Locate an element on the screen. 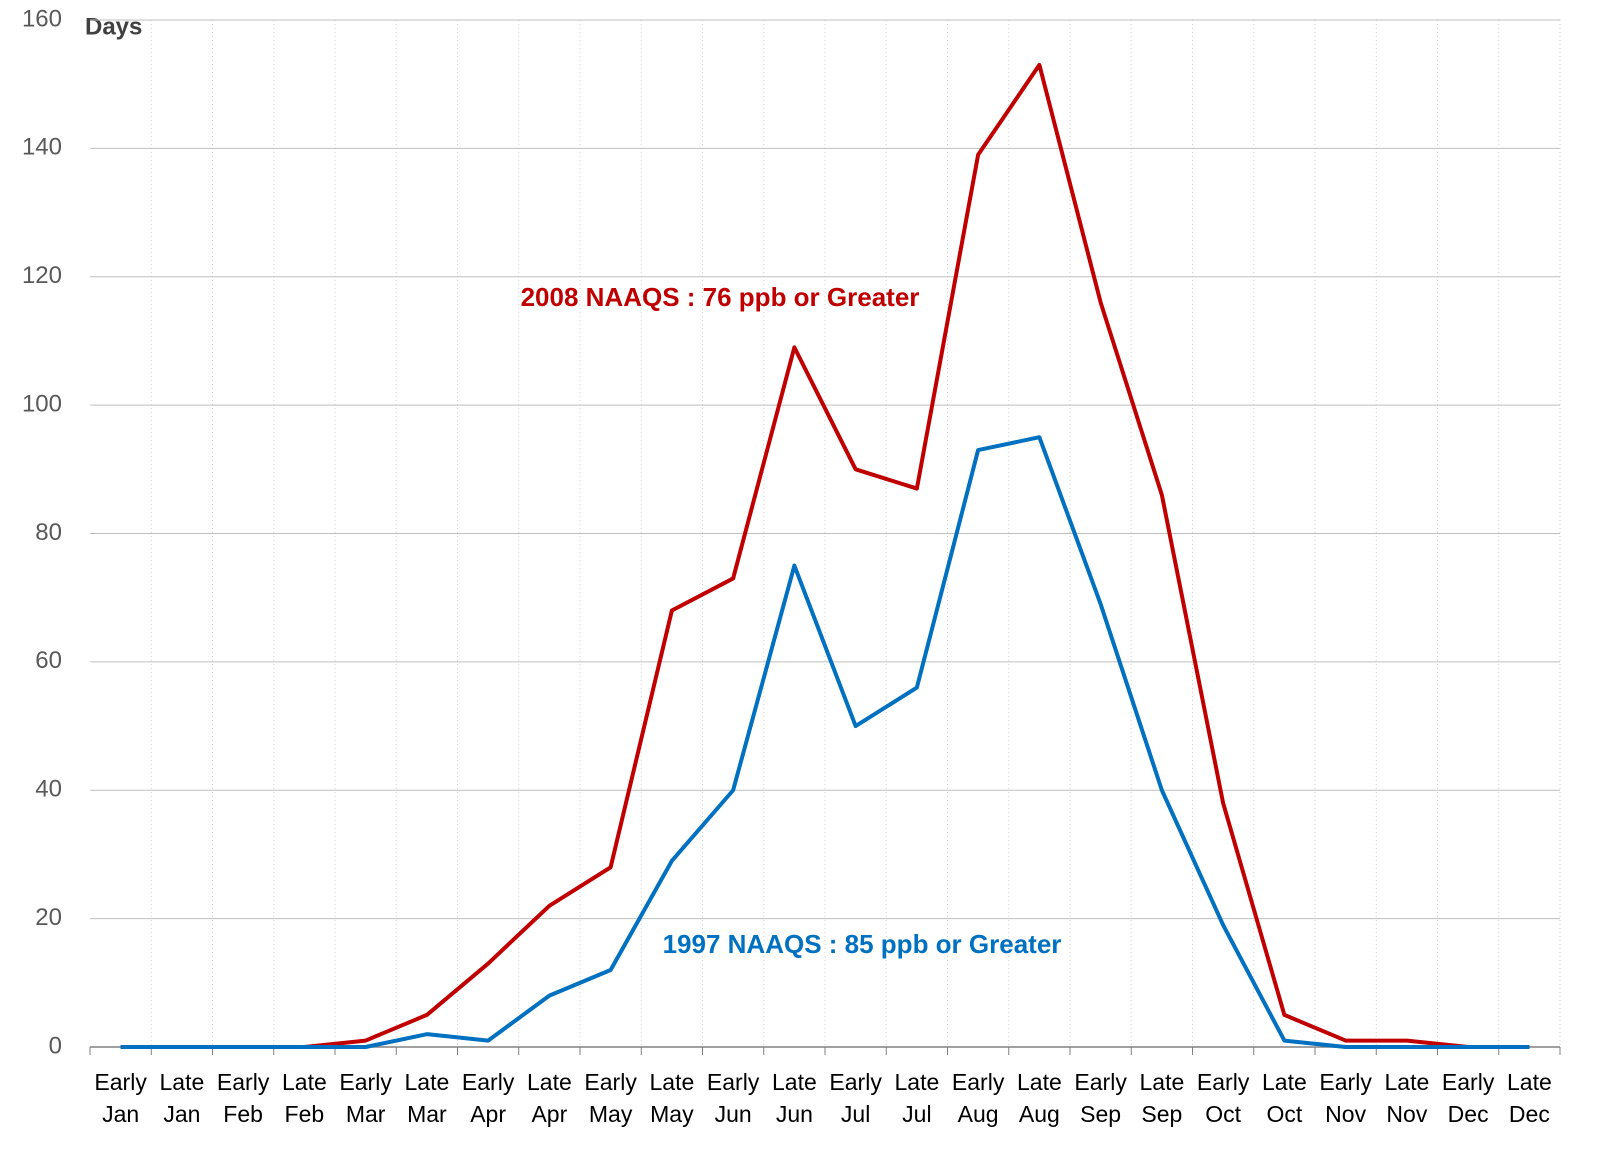 This screenshot has width=1606, height=1155. series-label: 2008 NAAQS : 76 ppb or Greater is located at coordinates (720, 297).